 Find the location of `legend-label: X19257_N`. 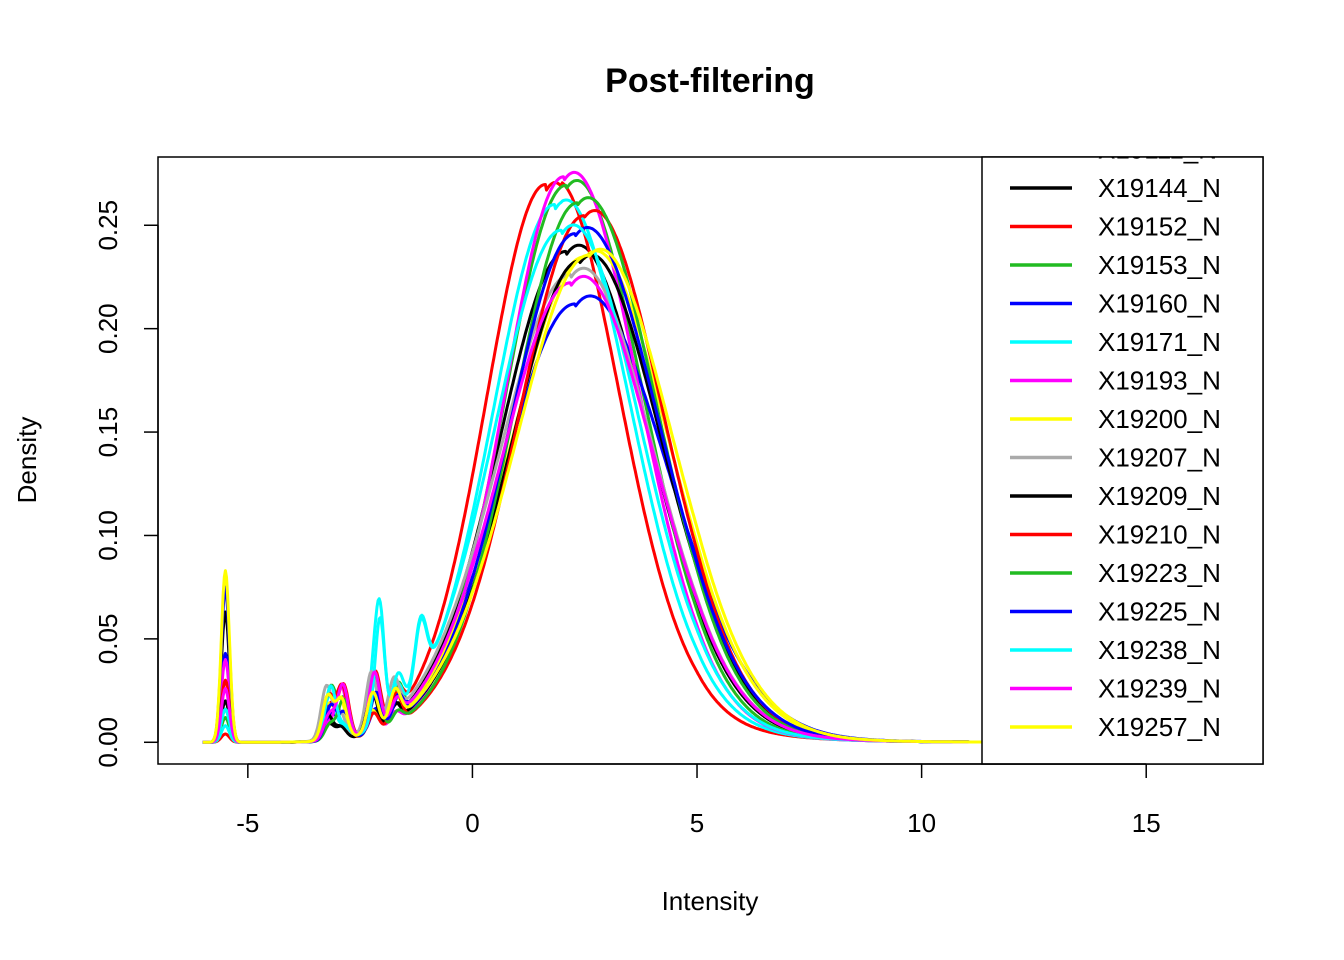

legend-label: X19257_N is located at coordinates (1159, 727).